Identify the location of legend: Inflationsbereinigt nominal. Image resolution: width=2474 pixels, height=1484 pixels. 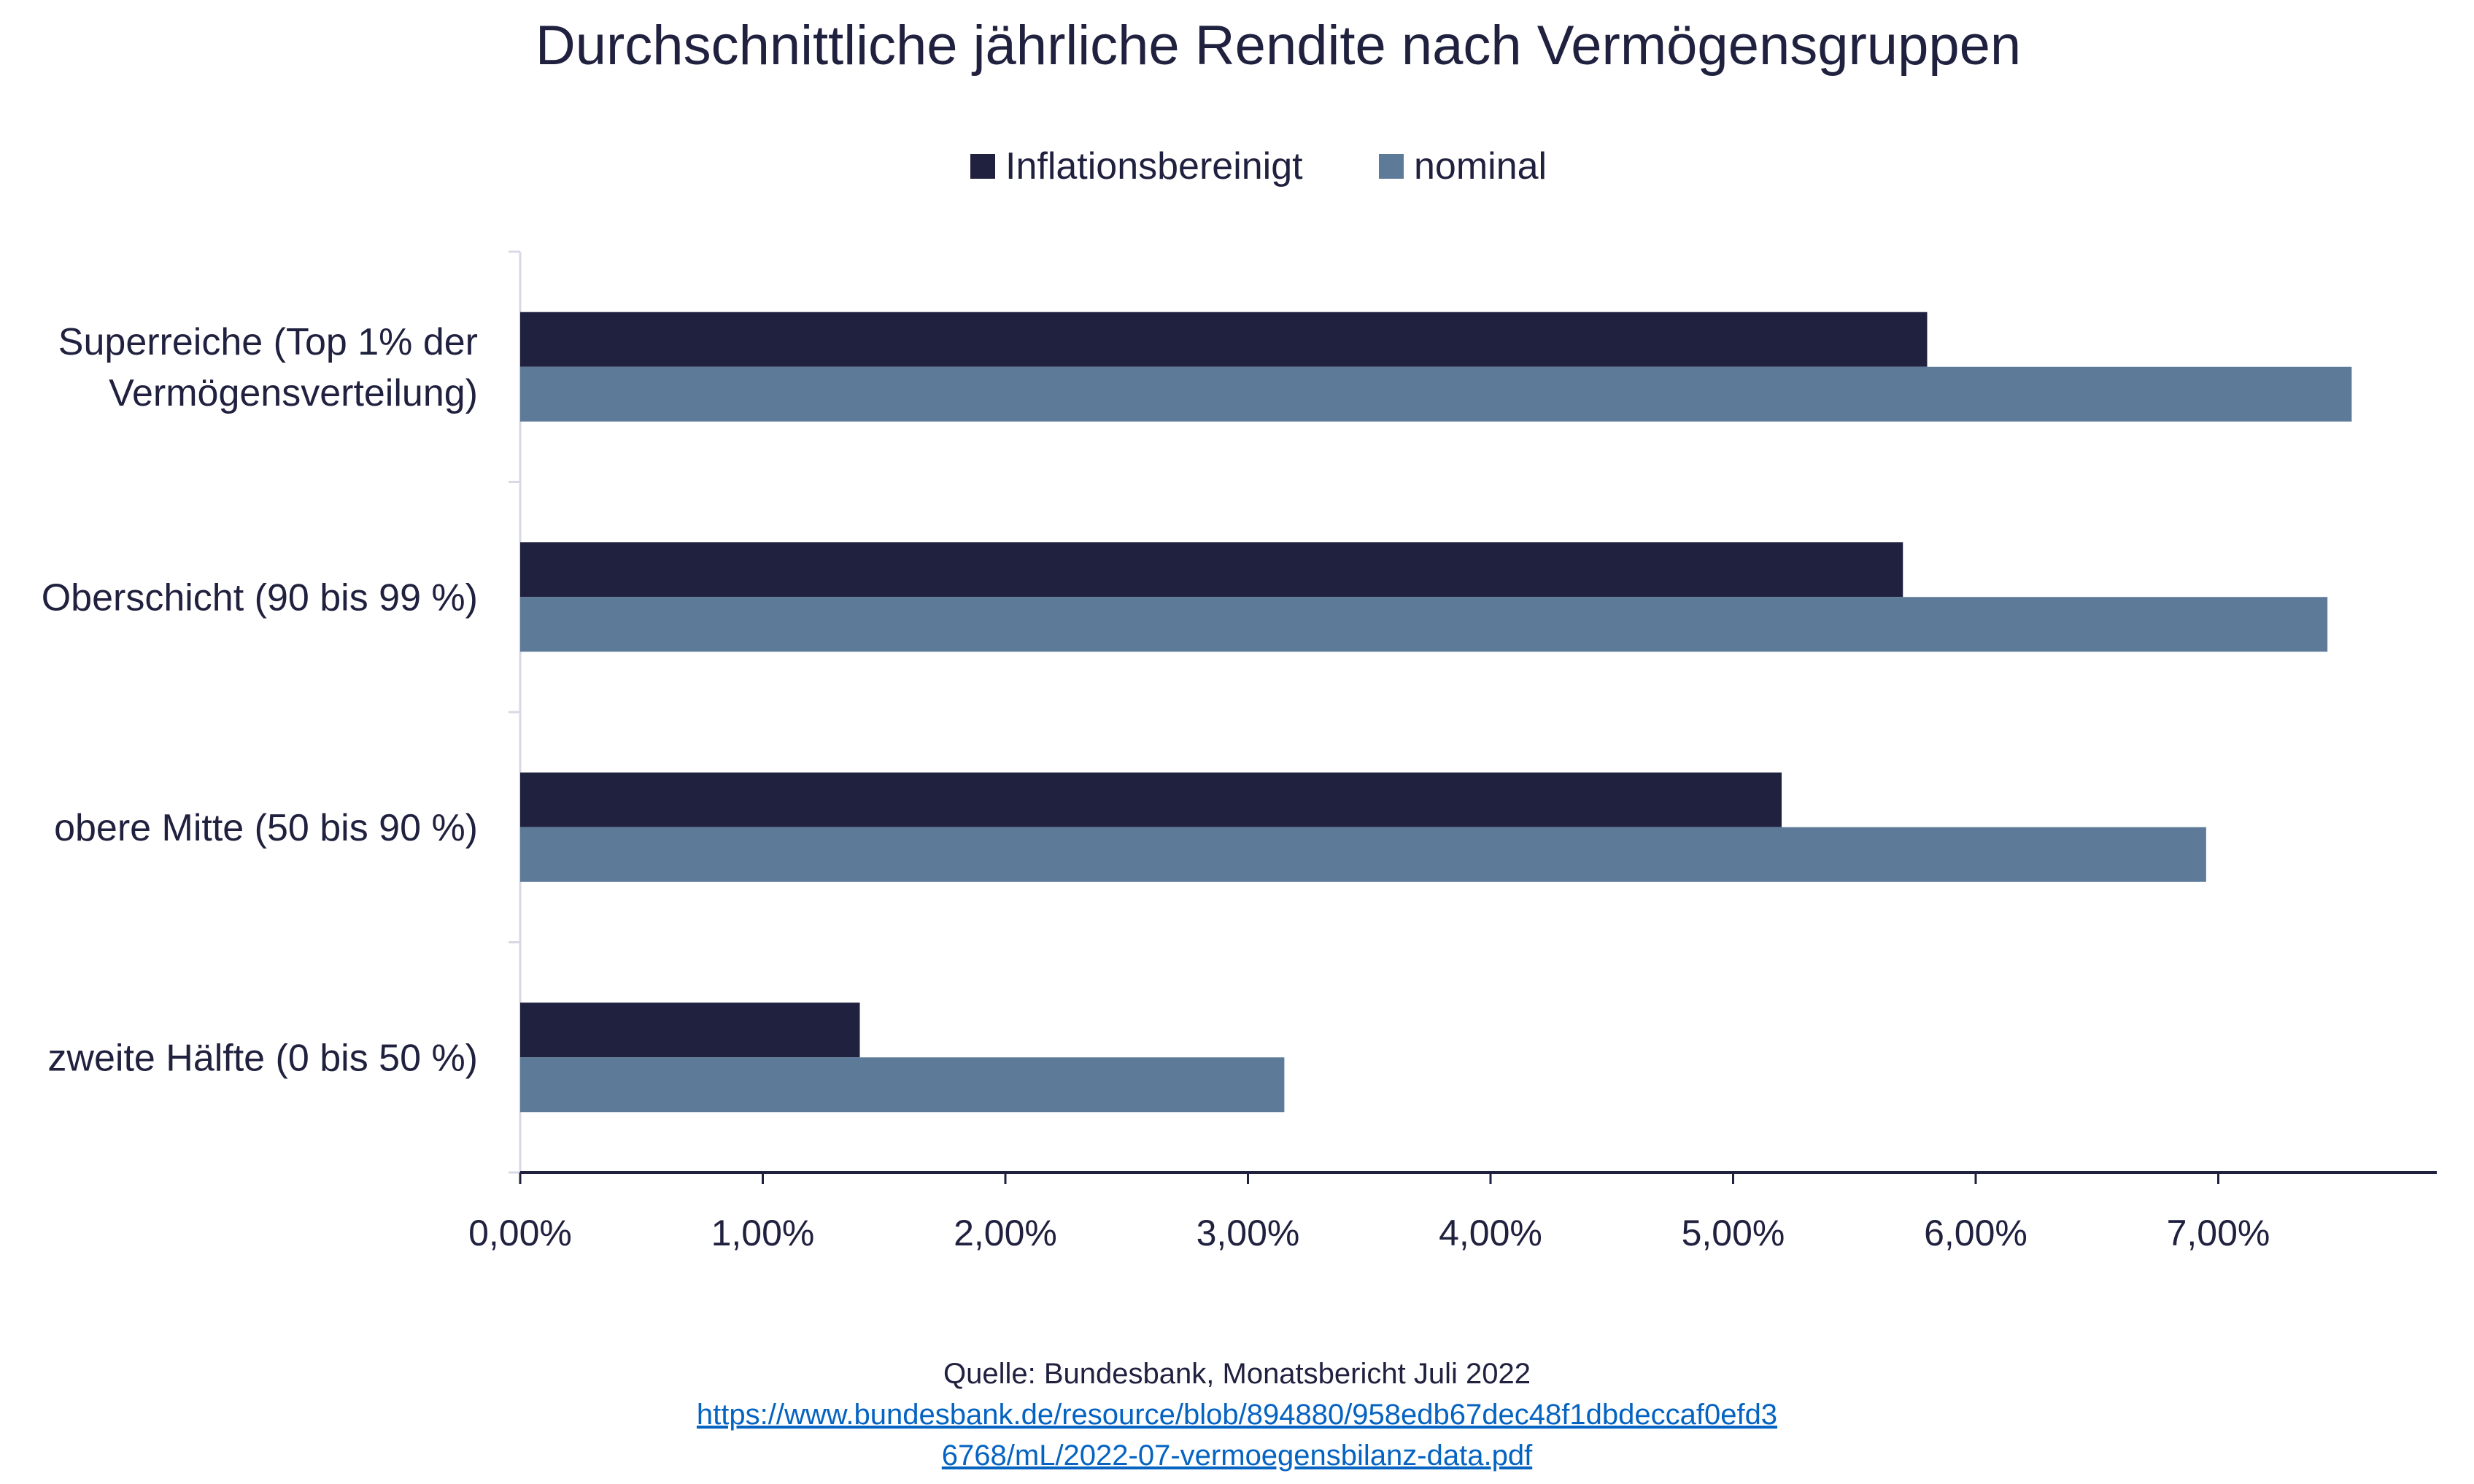
(1258, 166).